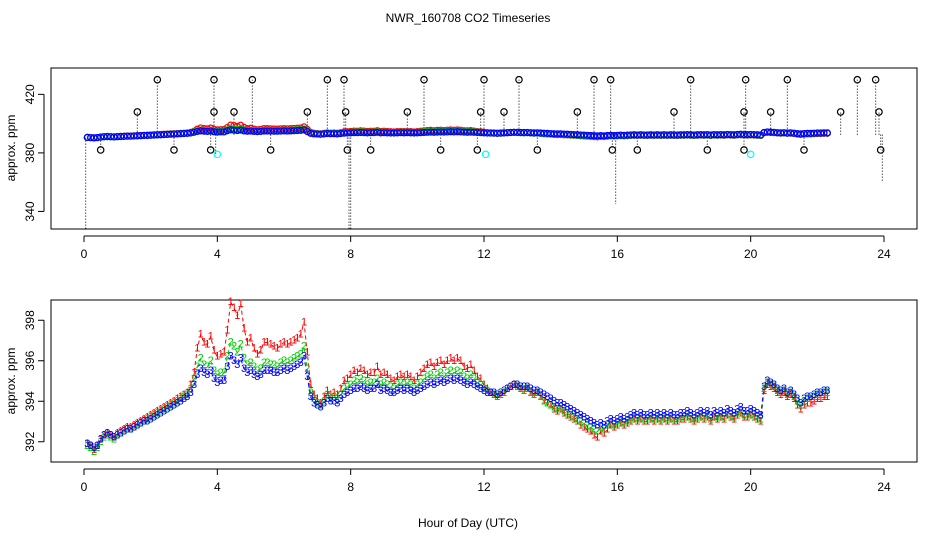  Describe the element at coordinates (618, 487) in the screenshot. I see `bottom-x-tick-label: 16` at that location.